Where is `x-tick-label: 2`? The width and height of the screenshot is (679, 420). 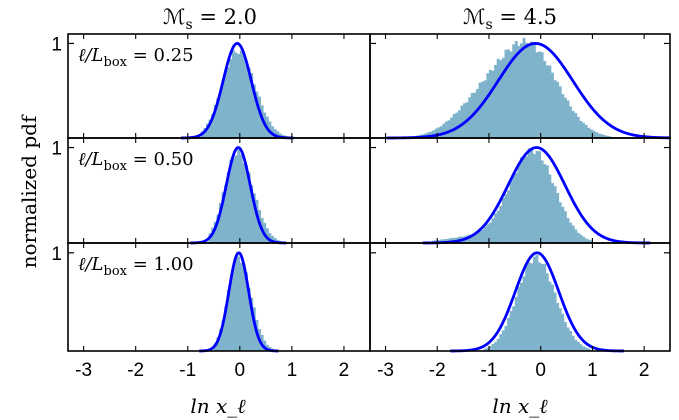
x-tick-label: 2 is located at coordinates (344, 370).